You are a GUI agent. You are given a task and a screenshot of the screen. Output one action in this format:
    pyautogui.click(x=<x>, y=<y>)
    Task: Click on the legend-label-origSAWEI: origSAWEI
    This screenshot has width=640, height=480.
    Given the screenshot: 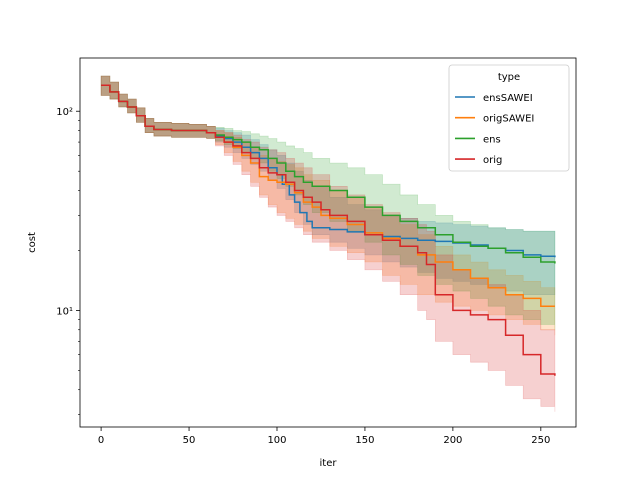 What is the action you would take?
    pyautogui.click(x=508, y=119)
    